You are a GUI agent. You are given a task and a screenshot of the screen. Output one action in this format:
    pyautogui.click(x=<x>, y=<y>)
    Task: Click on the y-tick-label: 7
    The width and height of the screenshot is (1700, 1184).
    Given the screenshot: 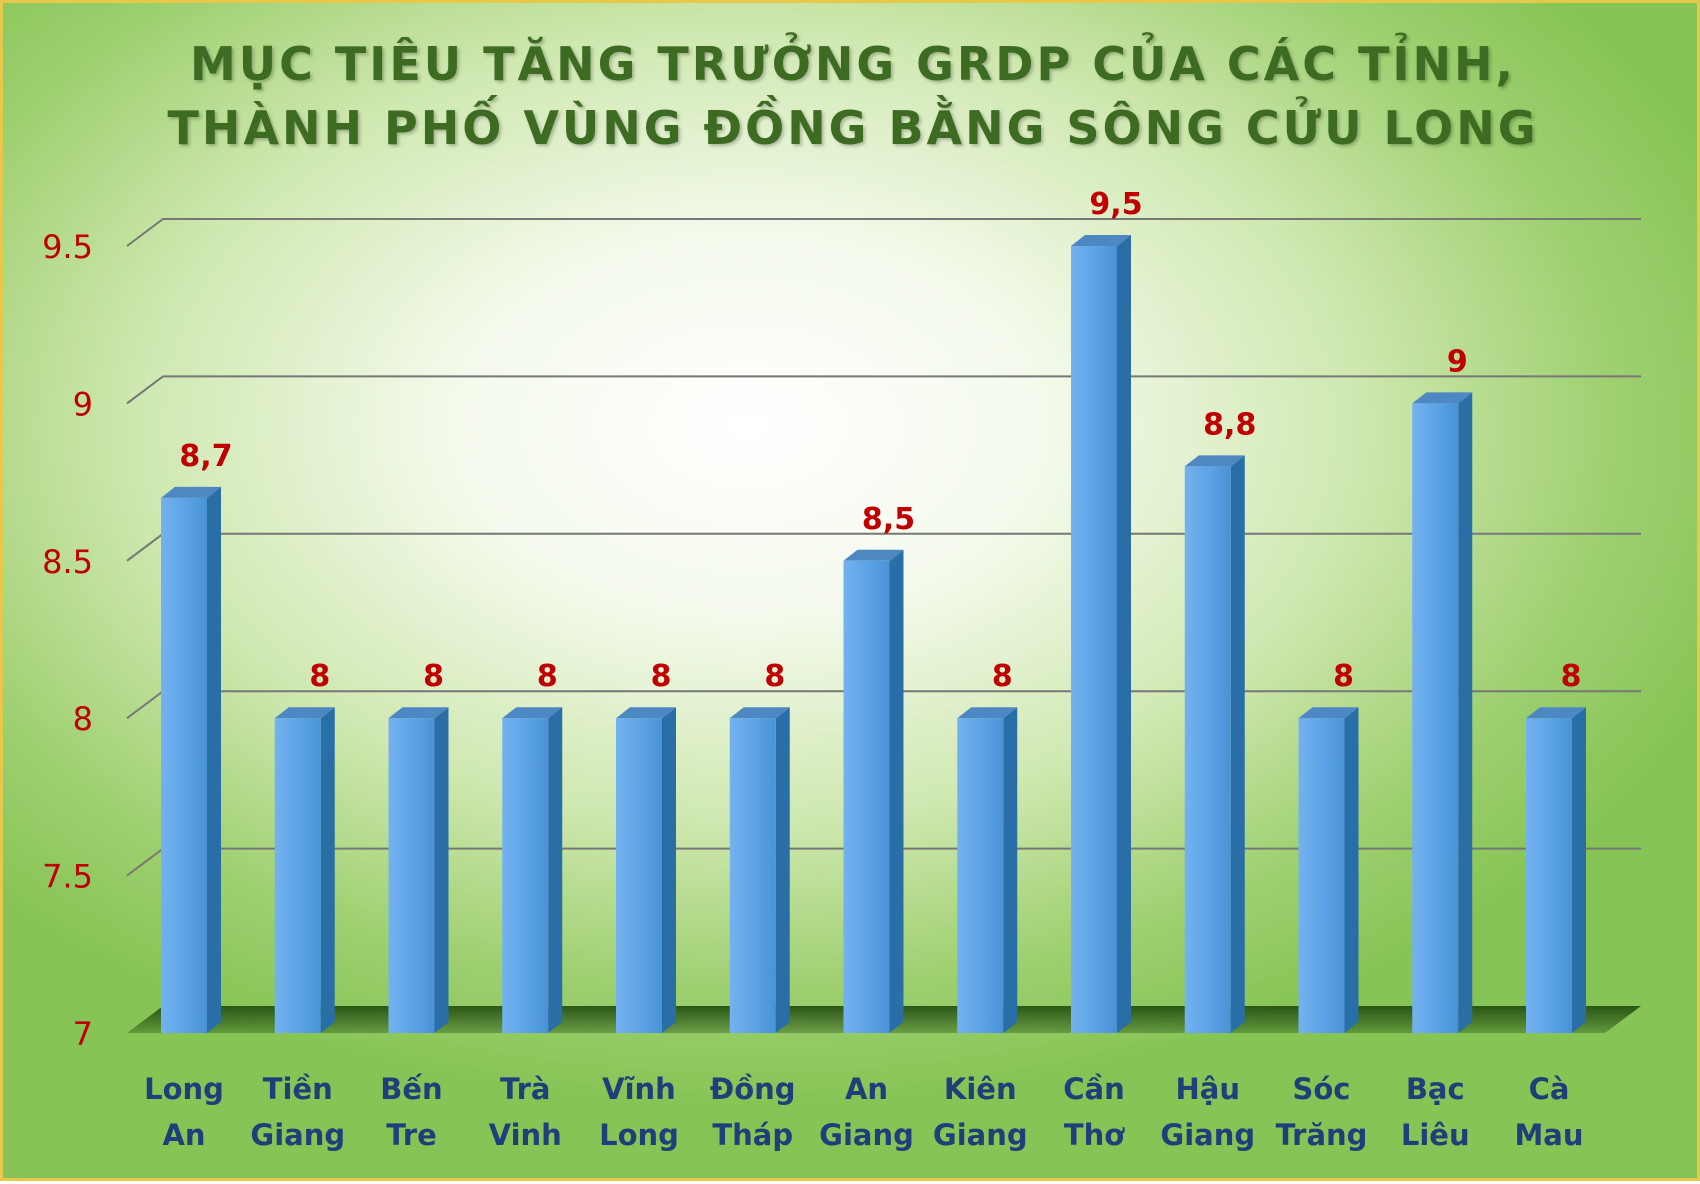 What is the action you would take?
    pyautogui.click(x=83, y=1034)
    